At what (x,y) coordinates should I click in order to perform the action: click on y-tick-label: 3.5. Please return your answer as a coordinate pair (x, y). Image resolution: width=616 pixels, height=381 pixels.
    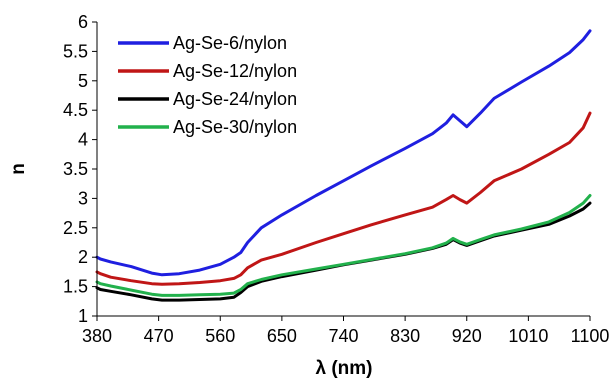
    Looking at the image, I should click on (75, 169).